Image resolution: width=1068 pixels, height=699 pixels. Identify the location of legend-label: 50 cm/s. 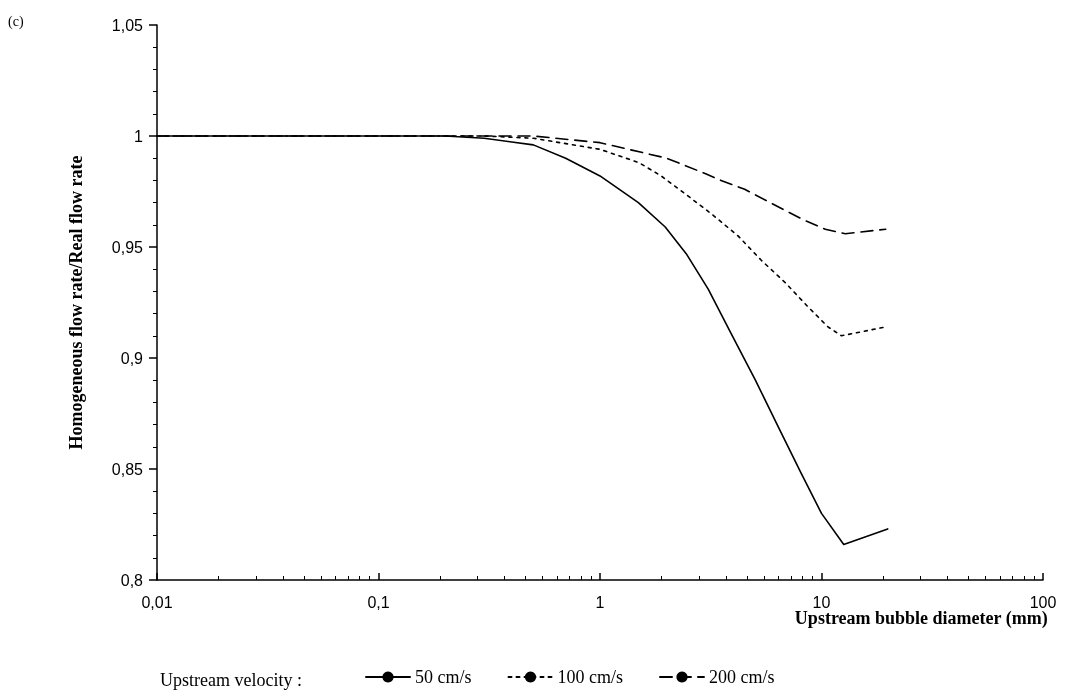
(443, 677).